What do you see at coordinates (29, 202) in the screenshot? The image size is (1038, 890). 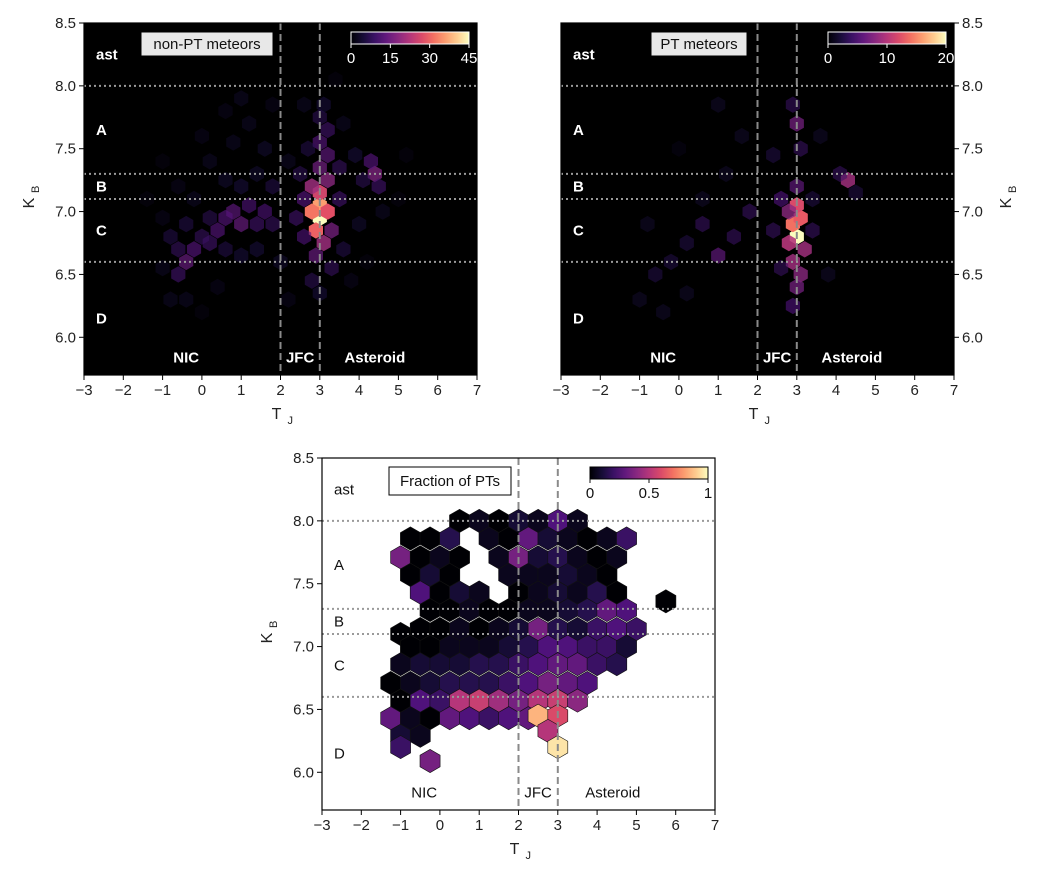 I see `y-axis-label: K` at bounding box center [29, 202].